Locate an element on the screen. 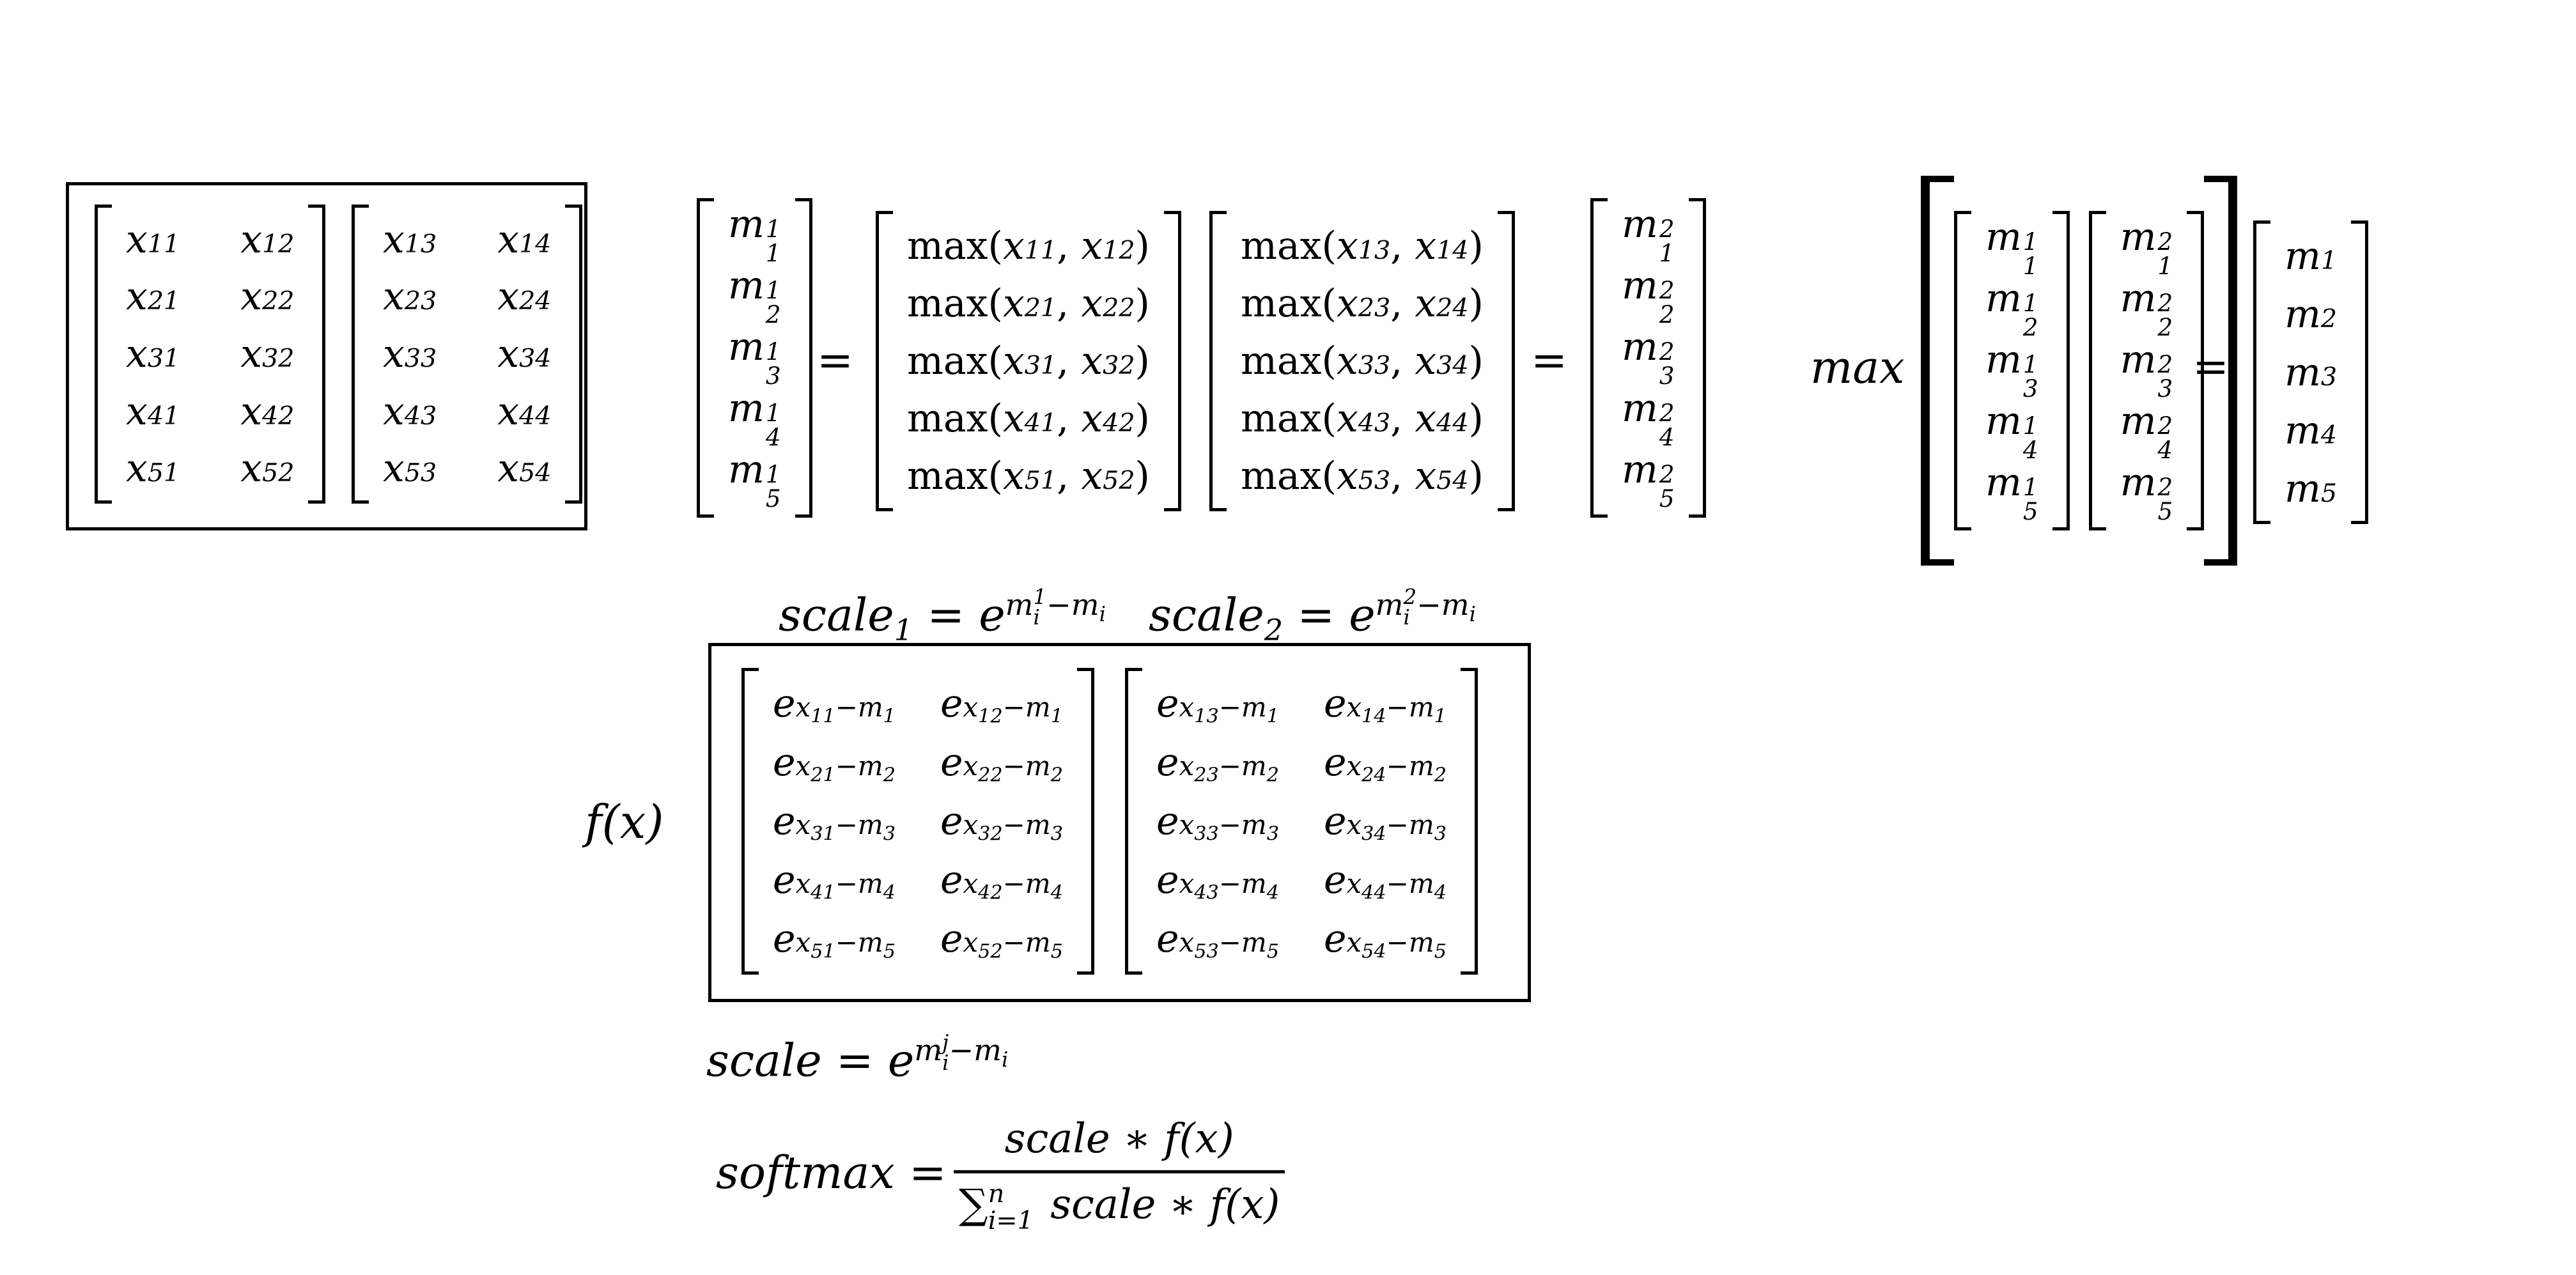  exponent: x14−m1 is located at coordinates (1396, 710).